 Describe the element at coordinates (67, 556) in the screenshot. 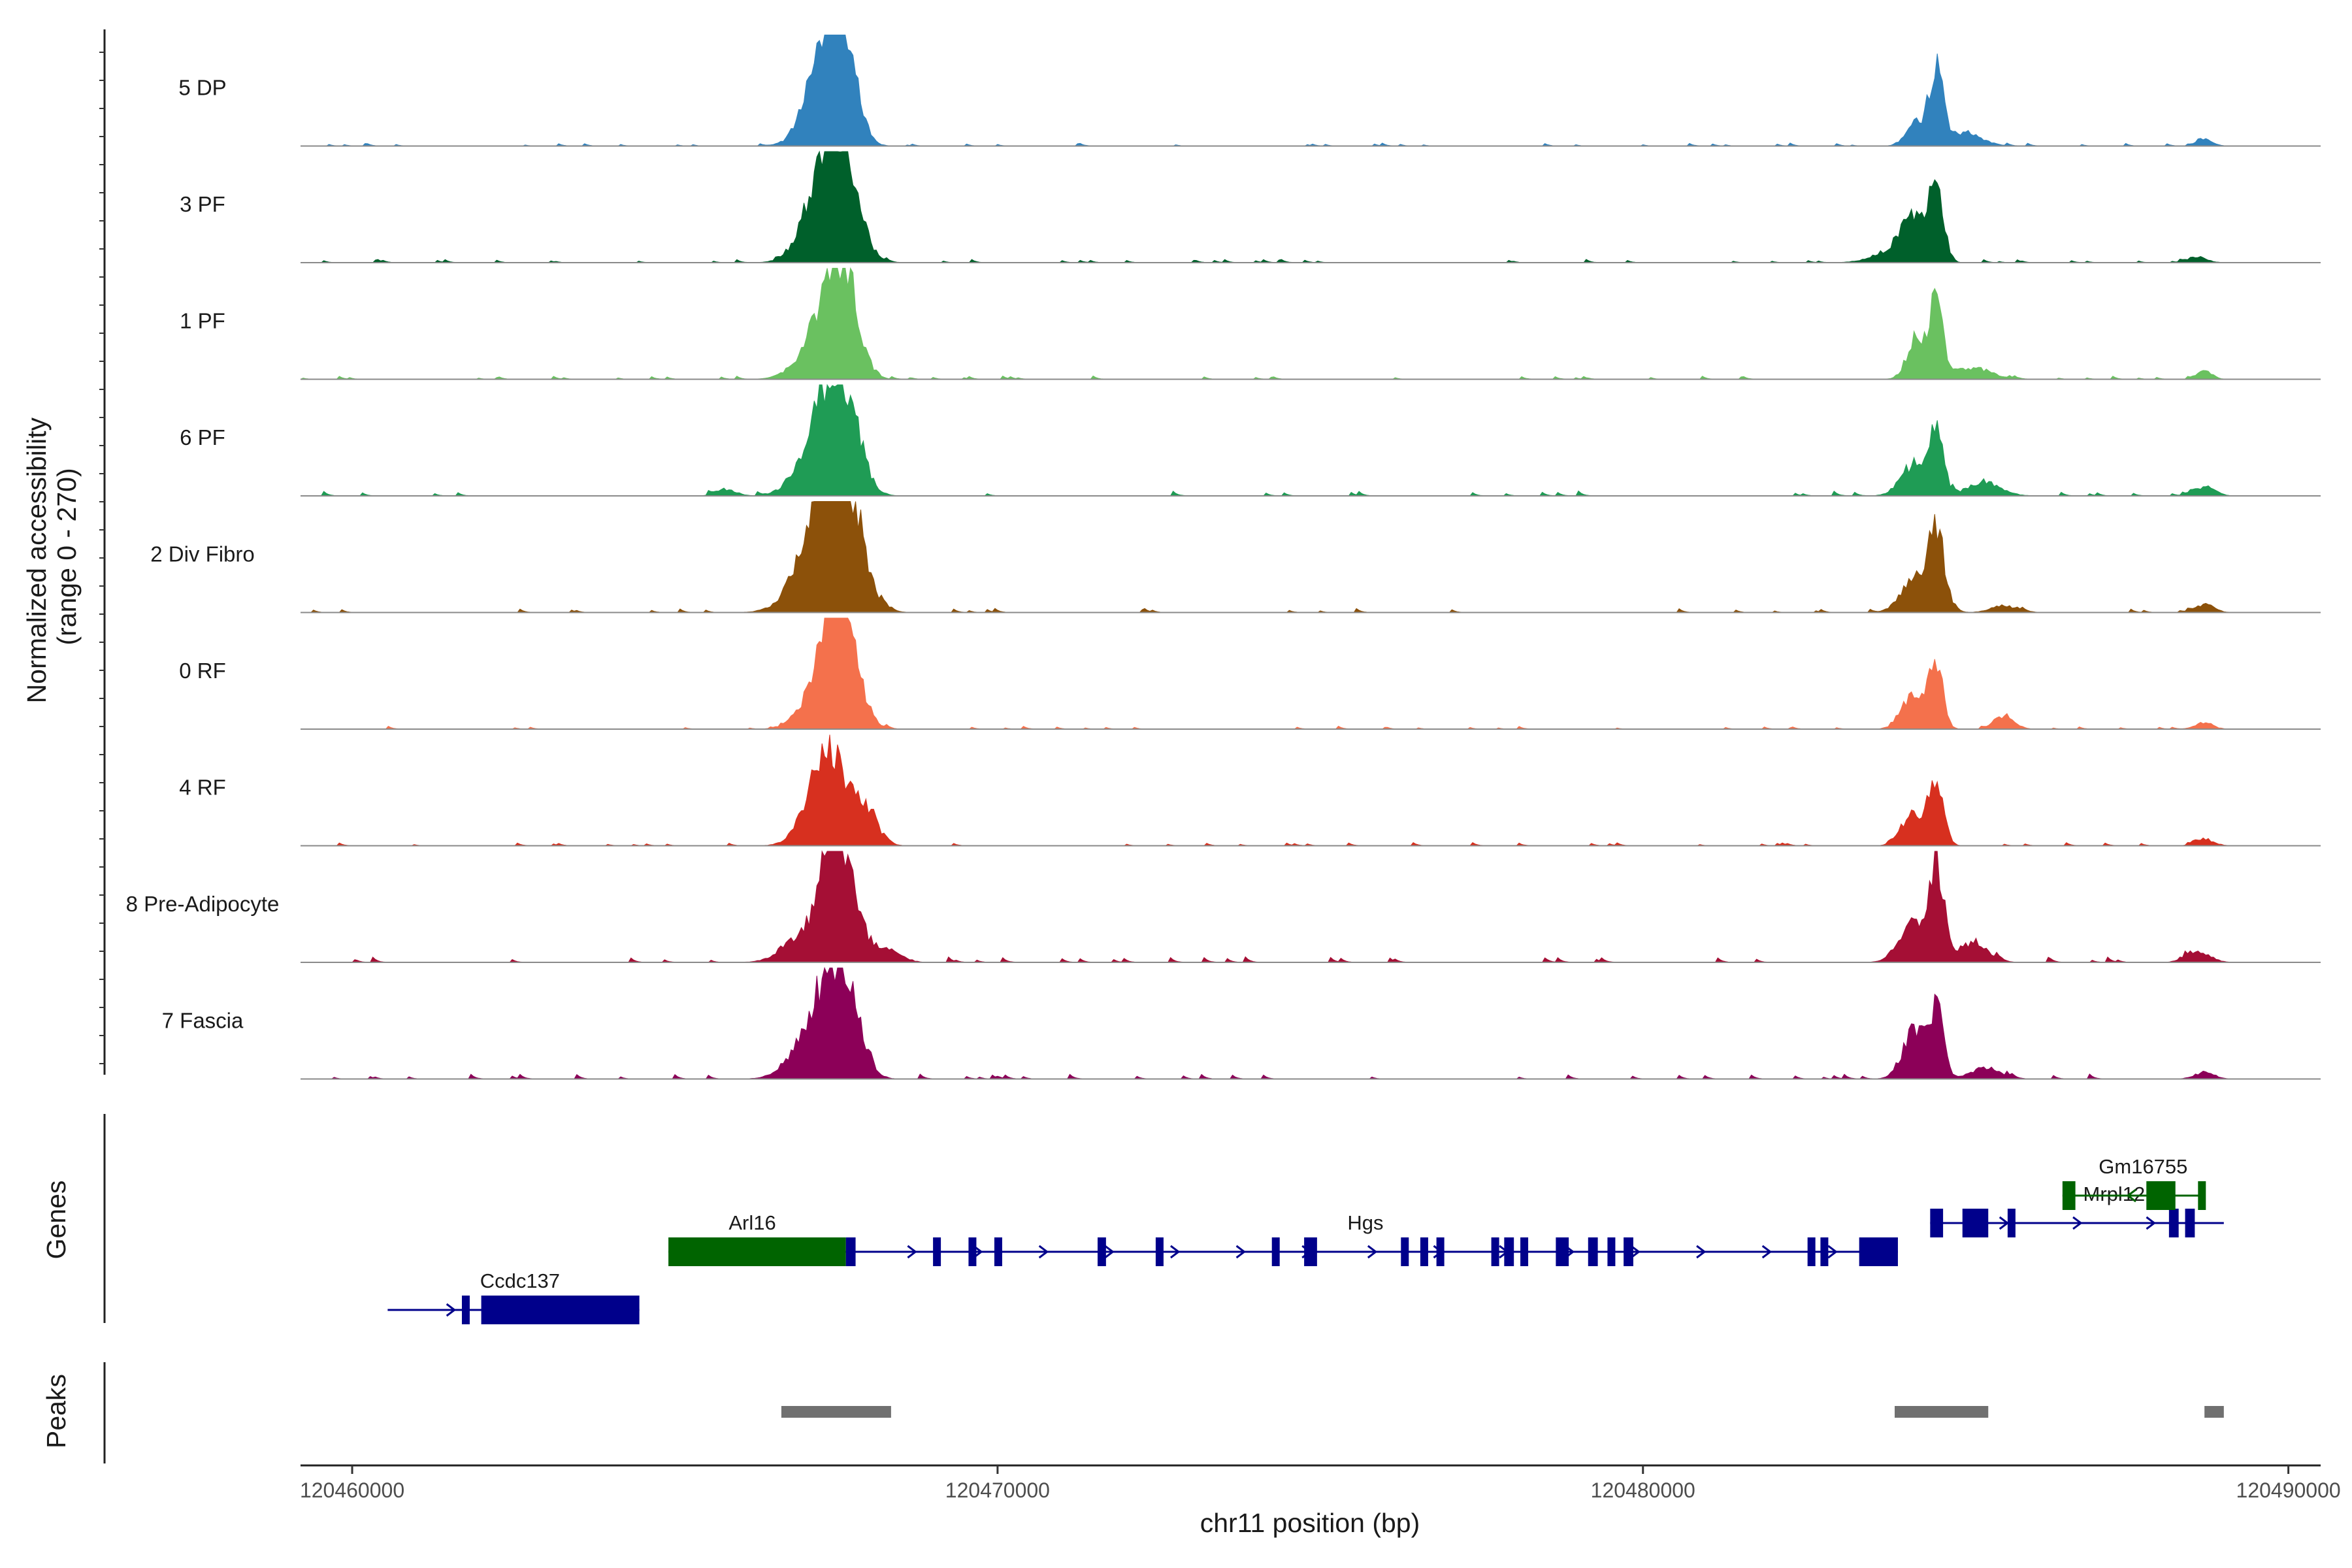

I see `y-axis-title-line2: (range 0 - 270)` at that location.